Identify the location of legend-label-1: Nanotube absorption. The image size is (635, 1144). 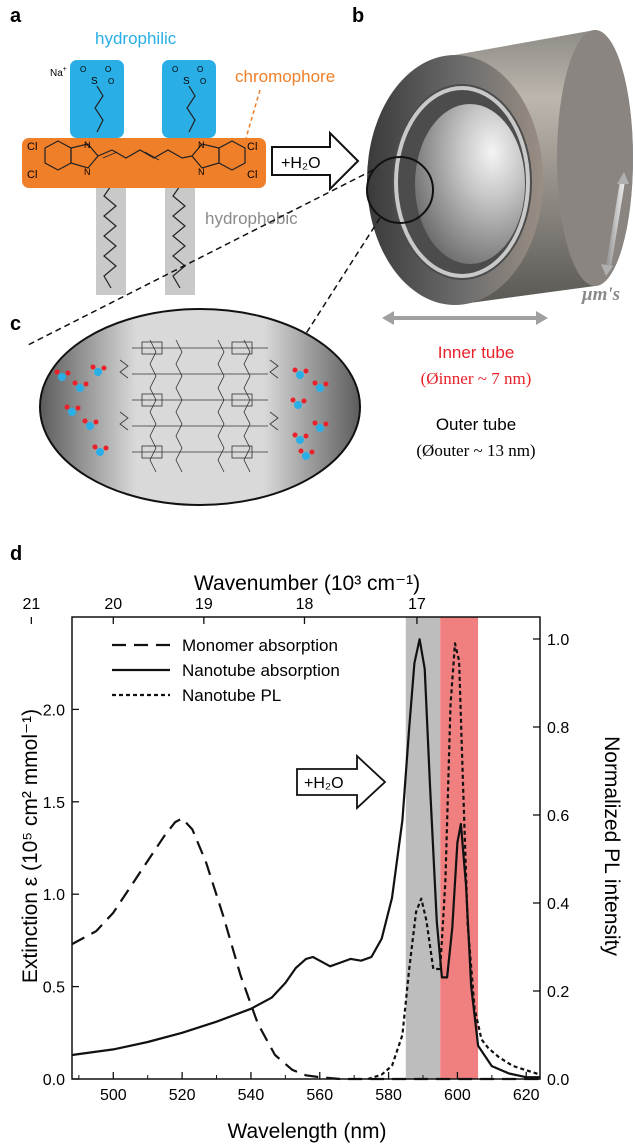
(261, 670).